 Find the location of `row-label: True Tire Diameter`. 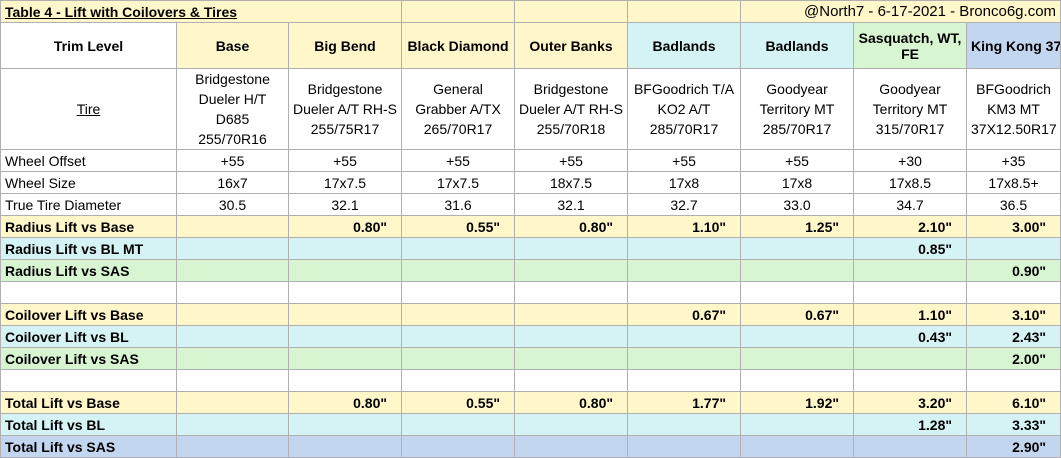

row-label: True Tire Diameter is located at coordinates (88, 204).